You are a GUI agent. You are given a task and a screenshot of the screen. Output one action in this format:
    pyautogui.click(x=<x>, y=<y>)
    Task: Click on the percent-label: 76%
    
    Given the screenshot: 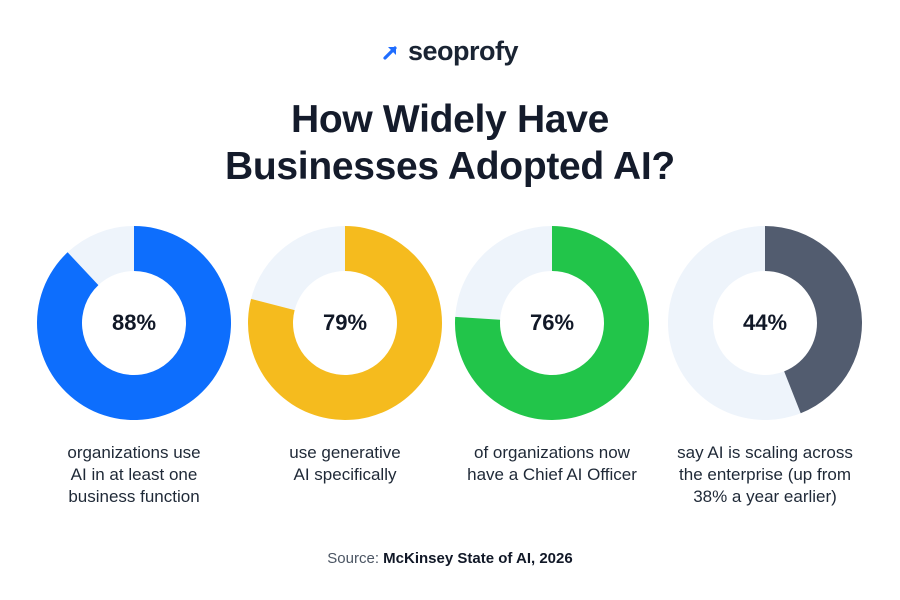 What is the action you would take?
    pyautogui.click(x=552, y=322)
    